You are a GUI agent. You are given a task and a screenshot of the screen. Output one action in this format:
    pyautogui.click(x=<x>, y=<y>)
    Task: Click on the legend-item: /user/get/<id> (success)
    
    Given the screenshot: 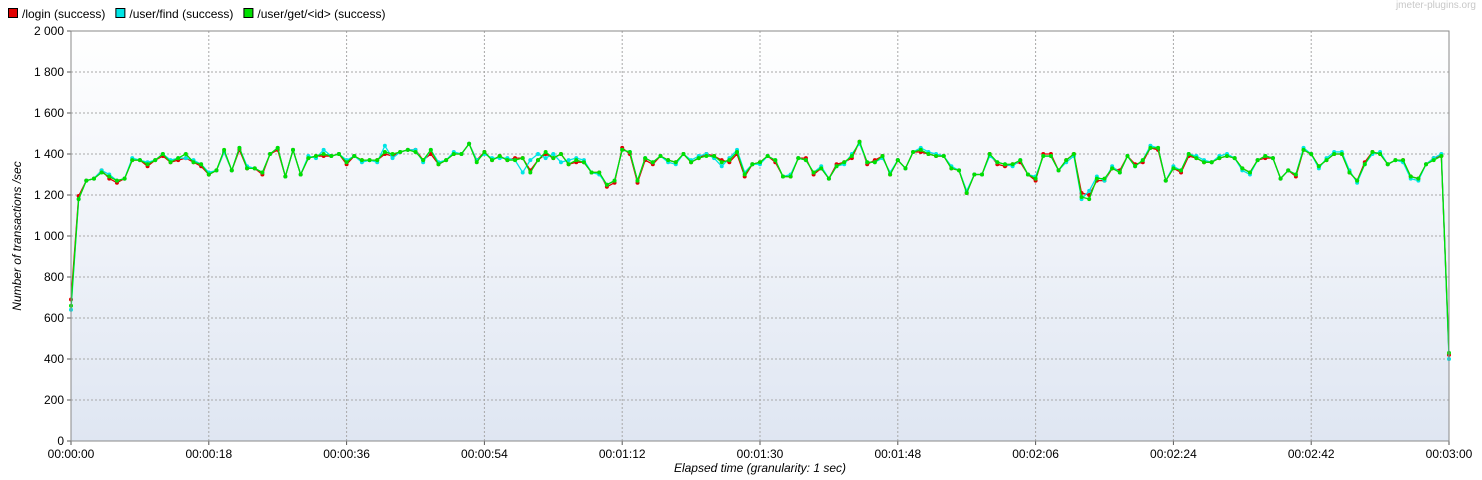 What is the action you would take?
    pyautogui.click(x=314, y=14)
    